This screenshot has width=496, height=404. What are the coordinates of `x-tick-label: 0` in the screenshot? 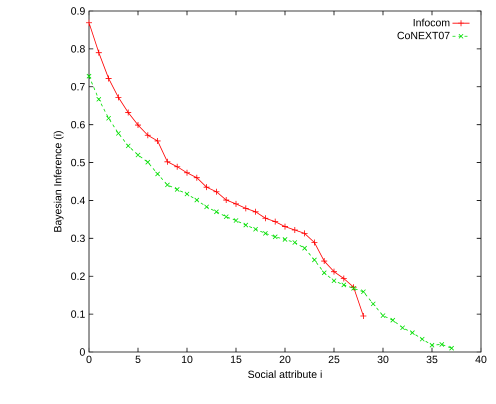 It's located at (89, 360).